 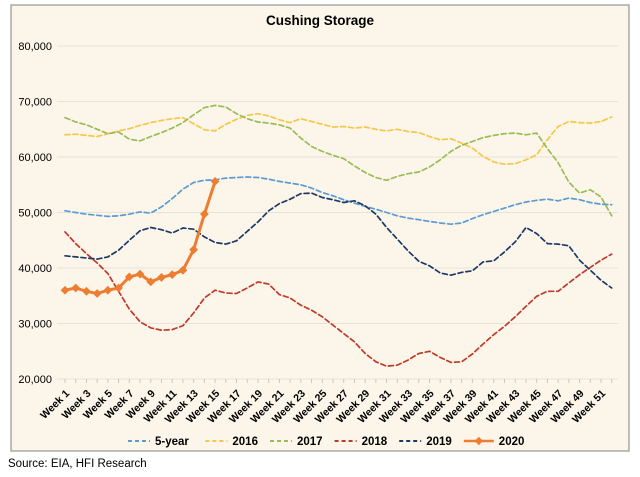 What do you see at coordinates (375, 442) in the screenshot?
I see `legend-label-2018: 2018` at bounding box center [375, 442].